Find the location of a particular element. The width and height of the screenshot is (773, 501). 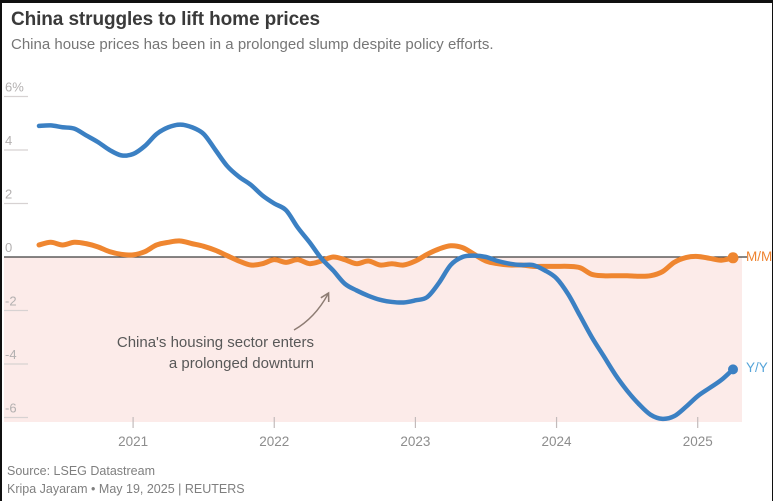

y-tick-label: 4 is located at coordinates (8, 140).